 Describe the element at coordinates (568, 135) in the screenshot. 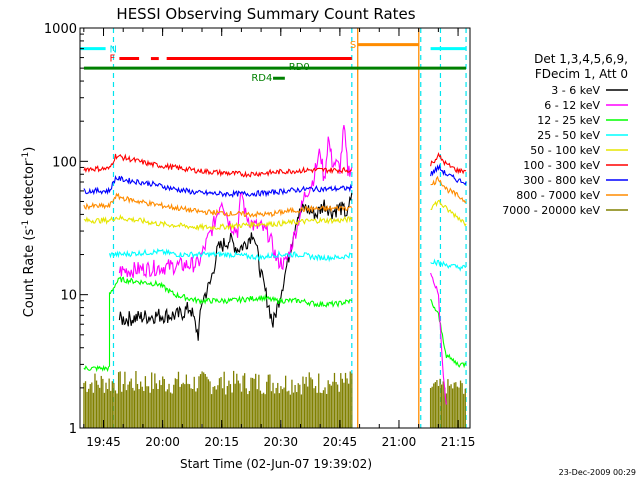

I see `legend-label: 25 - 50 keV` at that location.